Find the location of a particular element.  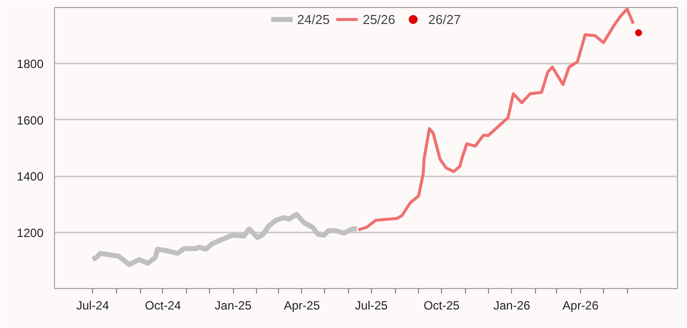

x-tick-label: Jan-25 is located at coordinates (233, 305).